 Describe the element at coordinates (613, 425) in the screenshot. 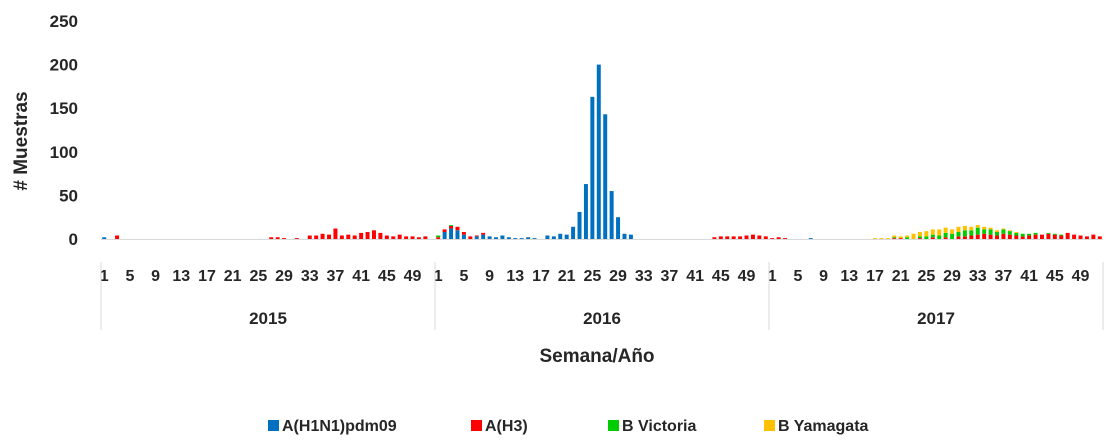

I see `legend-swatch` at that location.